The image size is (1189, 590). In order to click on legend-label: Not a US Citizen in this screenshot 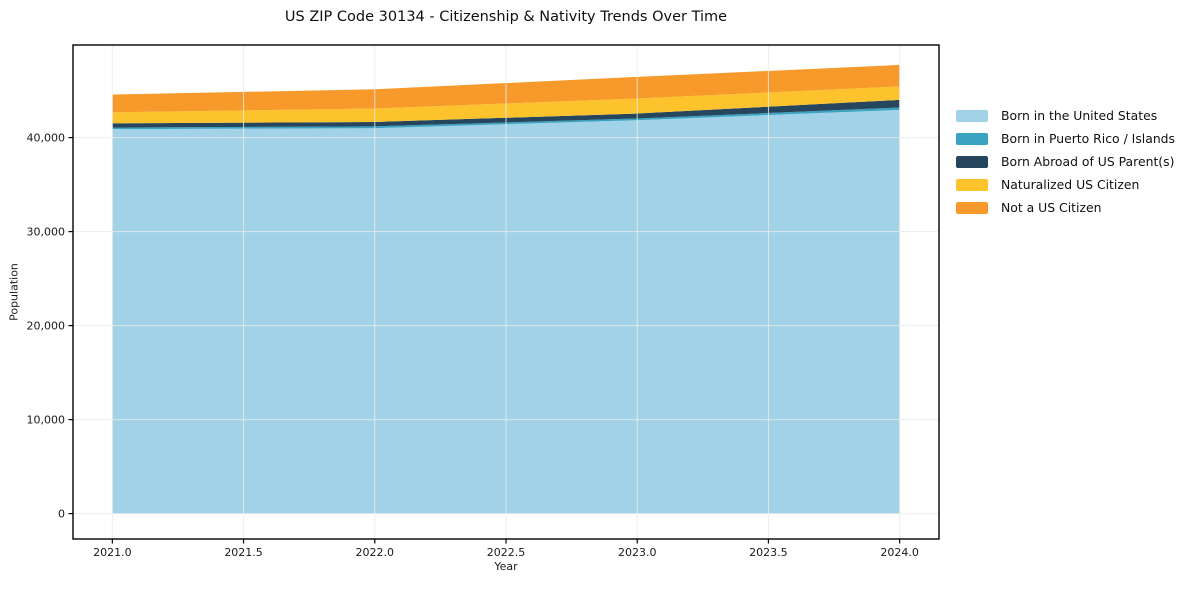, I will do `click(1051, 207)`.